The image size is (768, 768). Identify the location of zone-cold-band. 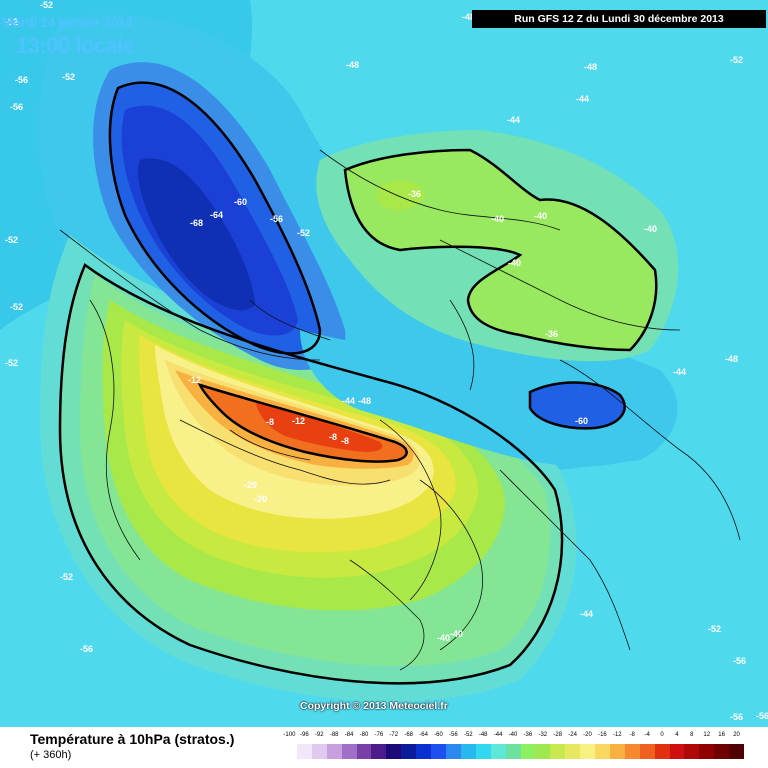
(480, 398).